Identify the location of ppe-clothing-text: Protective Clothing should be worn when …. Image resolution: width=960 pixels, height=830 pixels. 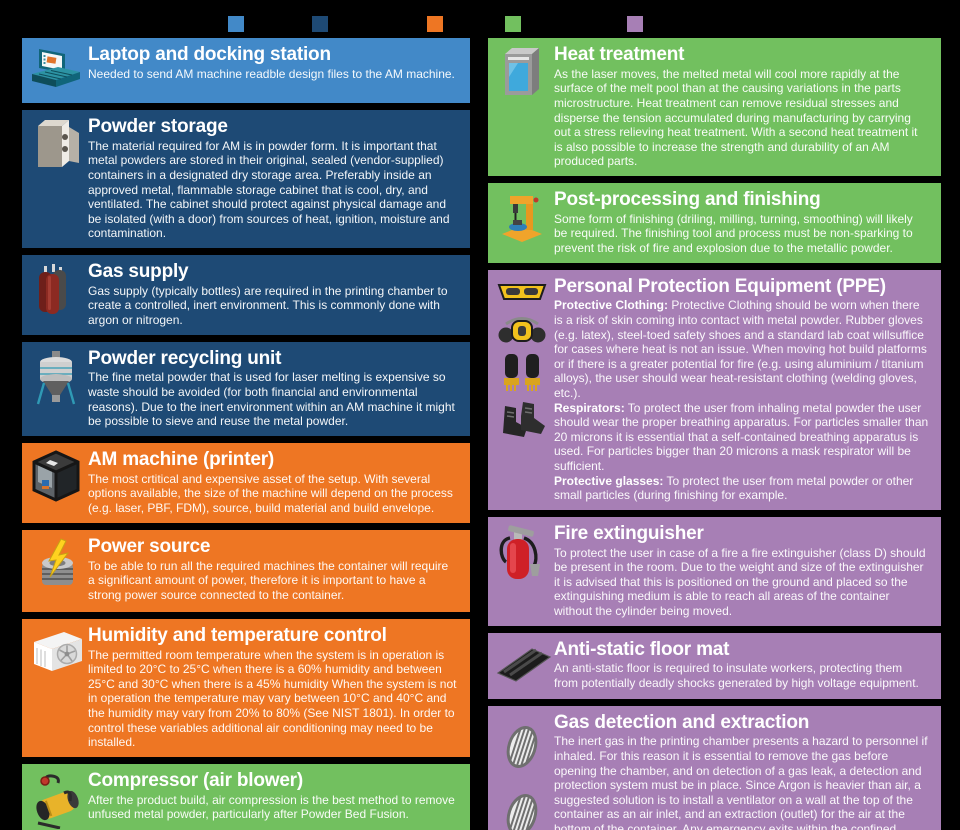
(740, 349).